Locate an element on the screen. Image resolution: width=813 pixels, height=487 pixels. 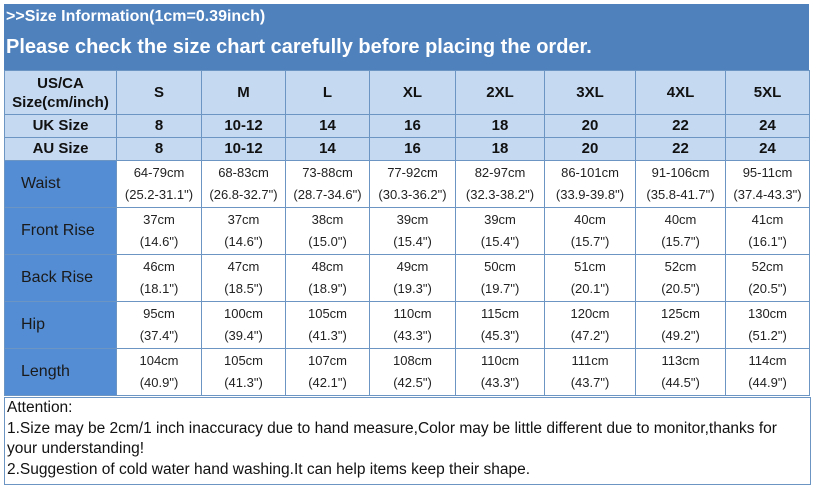
inch-value: (19.7") is located at coordinates (500, 288).